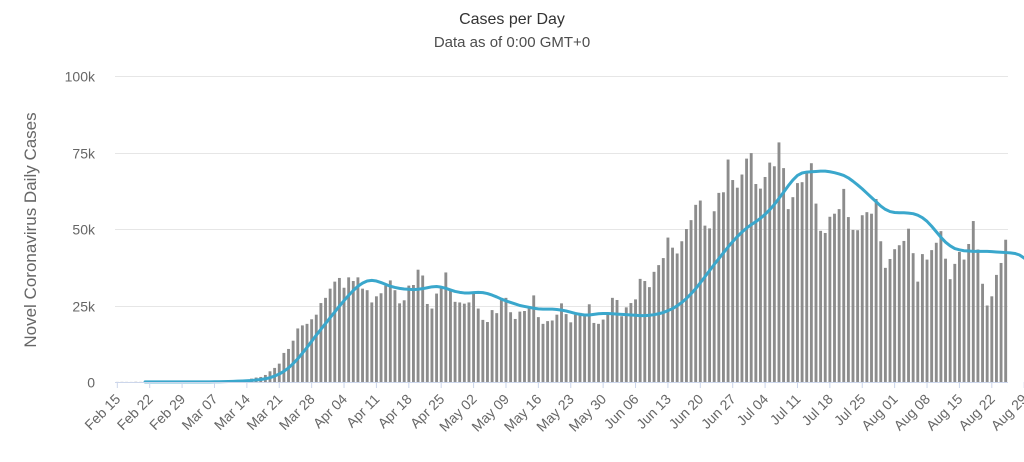 Image resolution: width=1024 pixels, height=462 pixels. What do you see at coordinates (102, 412) in the screenshot?
I see `x-tick-label: Feb 15` at bounding box center [102, 412].